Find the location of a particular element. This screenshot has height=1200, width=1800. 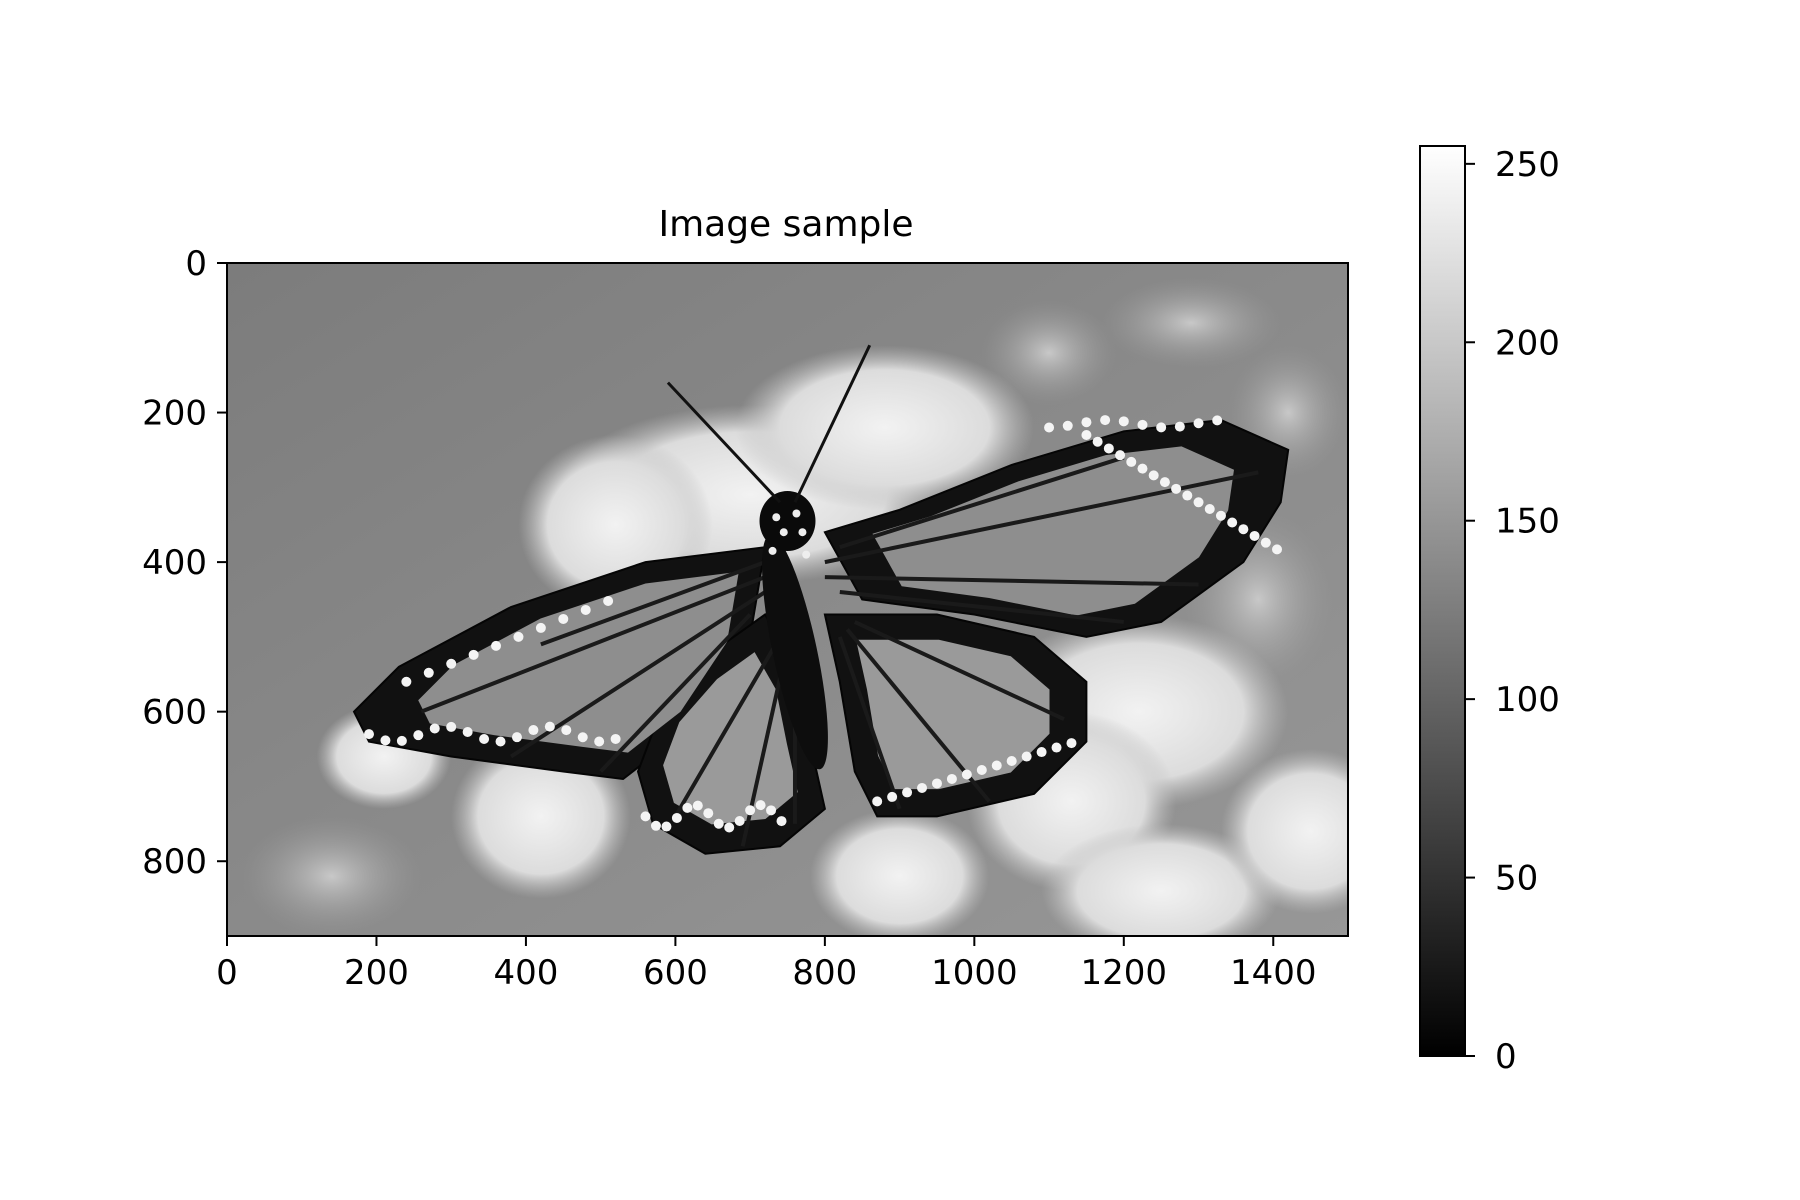

butterfly-head is located at coordinates (788, 521).